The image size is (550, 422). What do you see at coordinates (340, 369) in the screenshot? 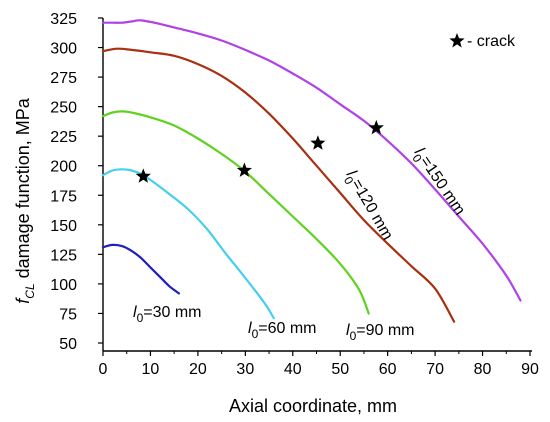
I see `x-tick-label: 50` at bounding box center [340, 369].